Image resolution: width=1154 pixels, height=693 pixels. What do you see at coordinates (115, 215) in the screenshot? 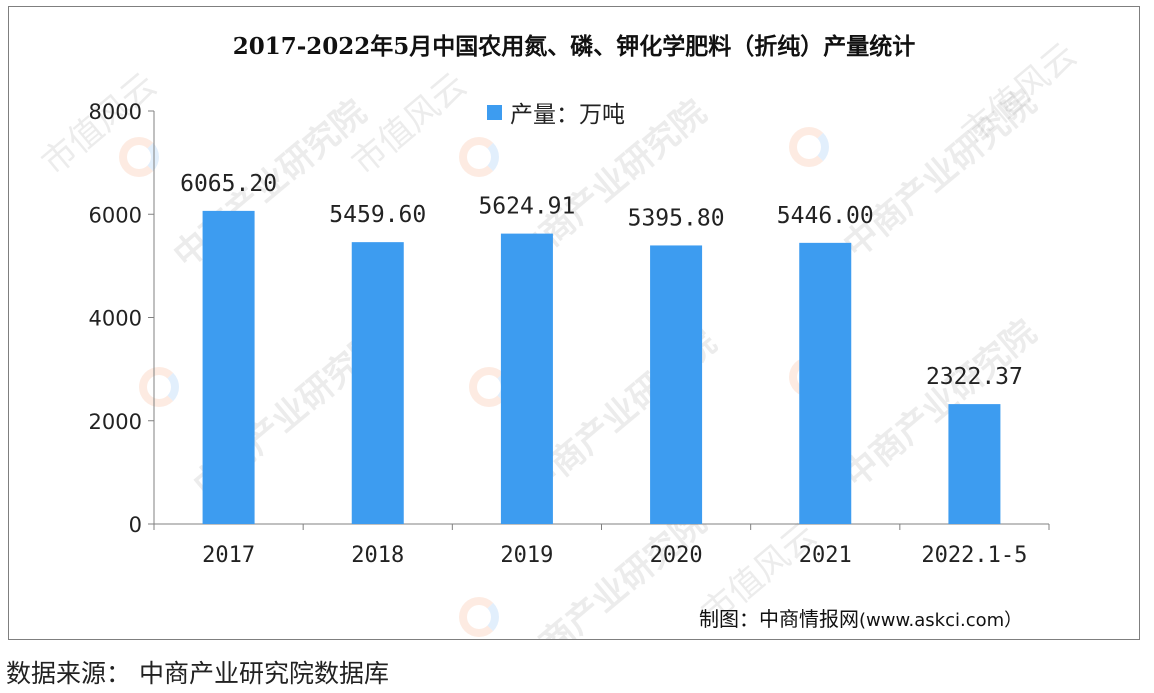
I see `y-tick-label: 6000` at bounding box center [115, 215].